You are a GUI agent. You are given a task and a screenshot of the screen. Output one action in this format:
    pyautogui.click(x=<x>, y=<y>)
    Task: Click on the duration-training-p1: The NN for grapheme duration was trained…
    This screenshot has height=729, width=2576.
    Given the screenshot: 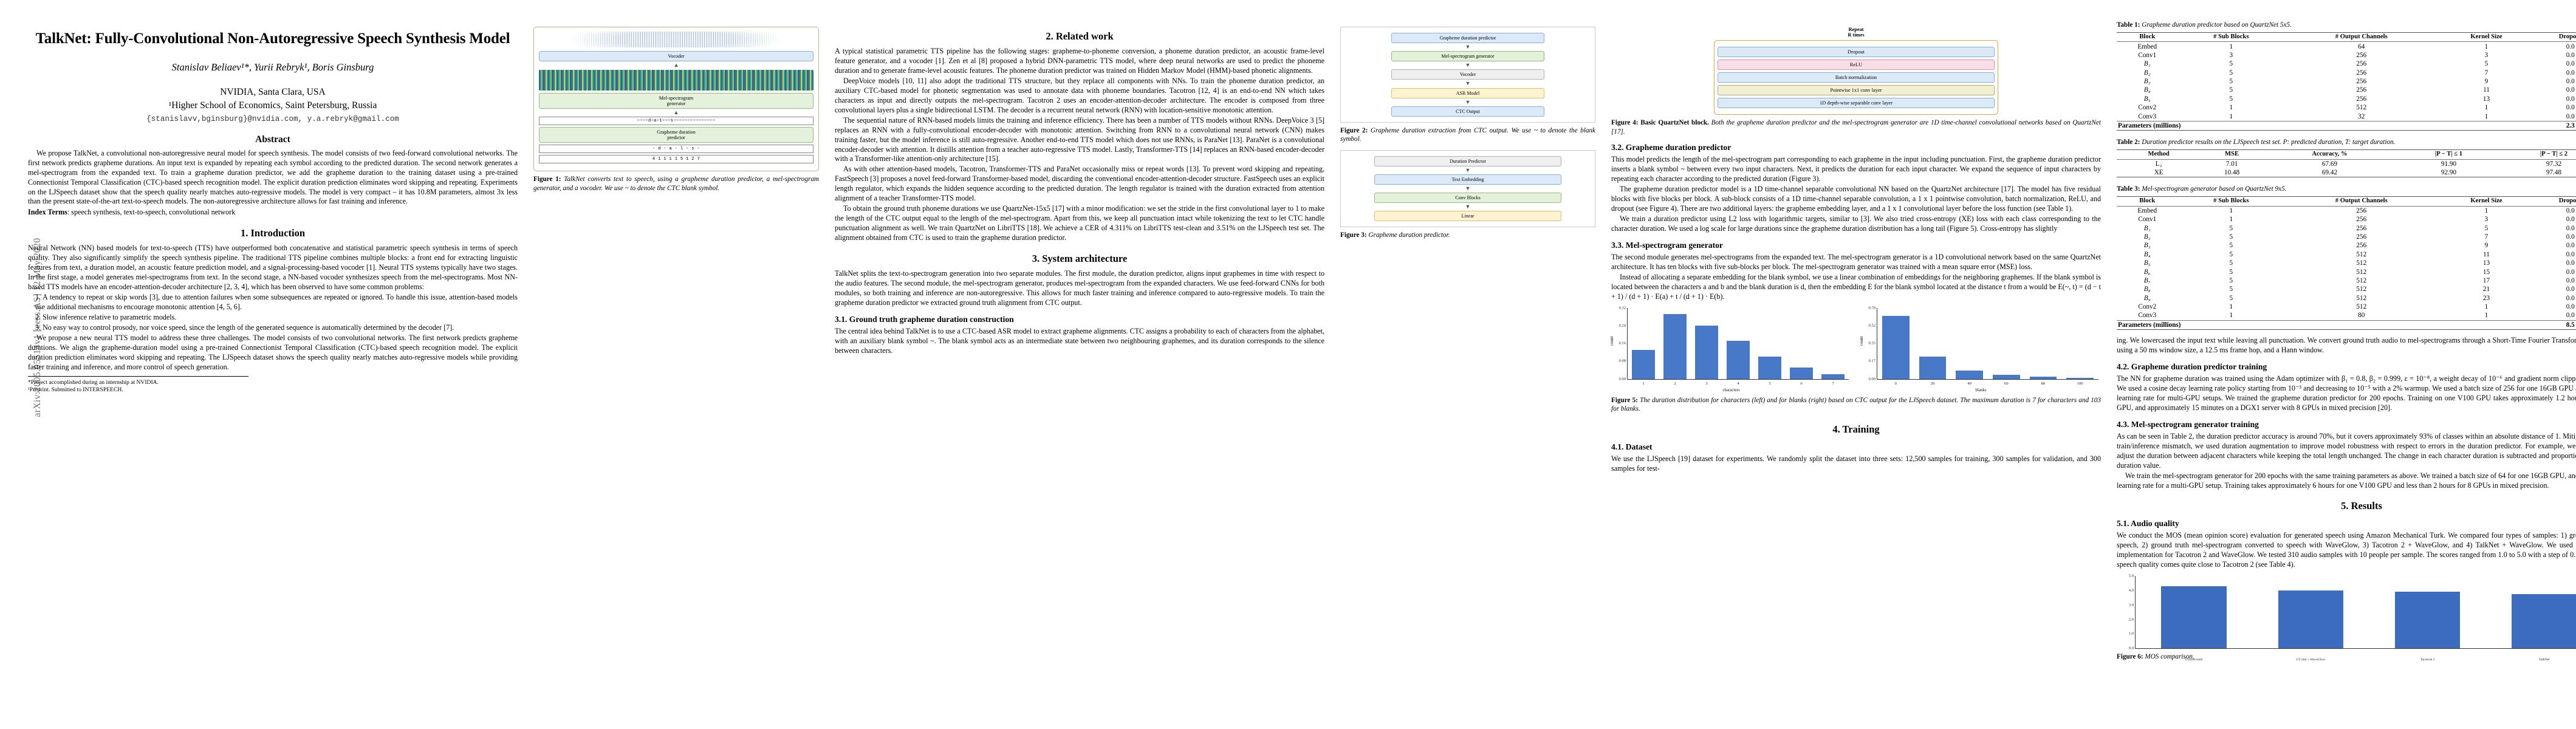 What is the action you would take?
    pyautogui.click(x=2346, y=393)
    